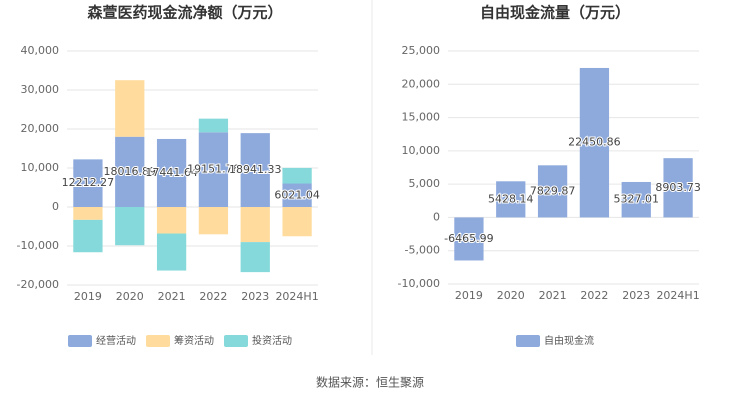 This screenshot has height=400, width=741. What do you see at coordinates (116, 340) in the screenshot?
I see `legend-label: 经营活动` at bounding box center [116, 340].